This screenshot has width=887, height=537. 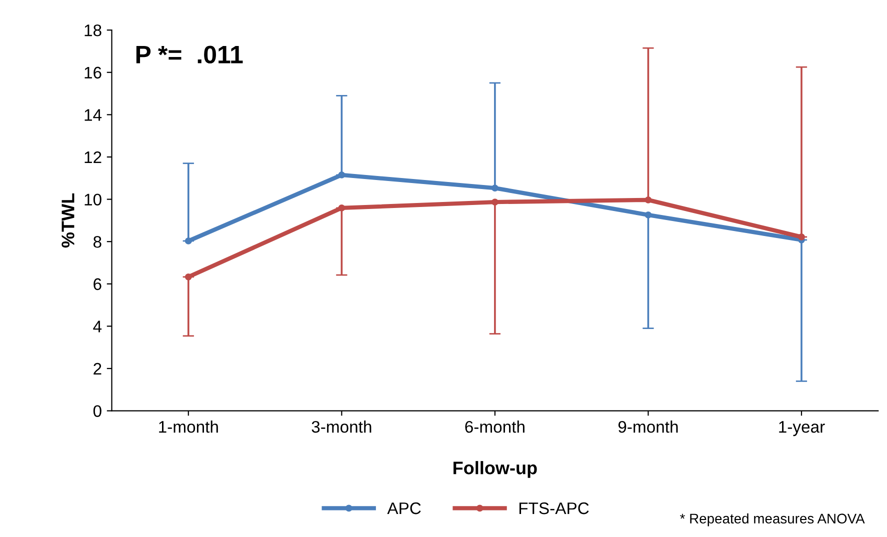 I want to click on y-tick-label: 4, so click(x=97, y=326).